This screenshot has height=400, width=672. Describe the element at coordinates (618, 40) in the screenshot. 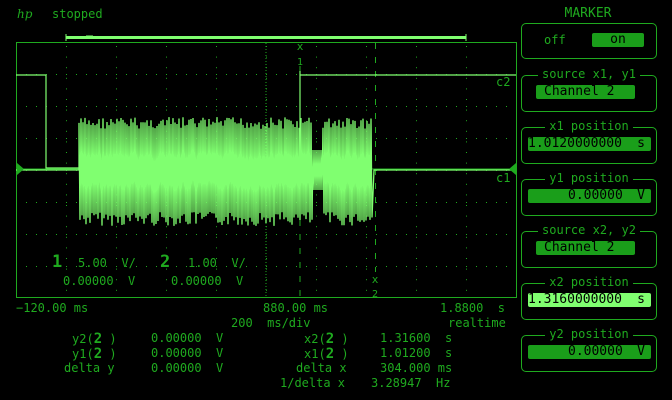

I see `marker-on-option: on` at that location.